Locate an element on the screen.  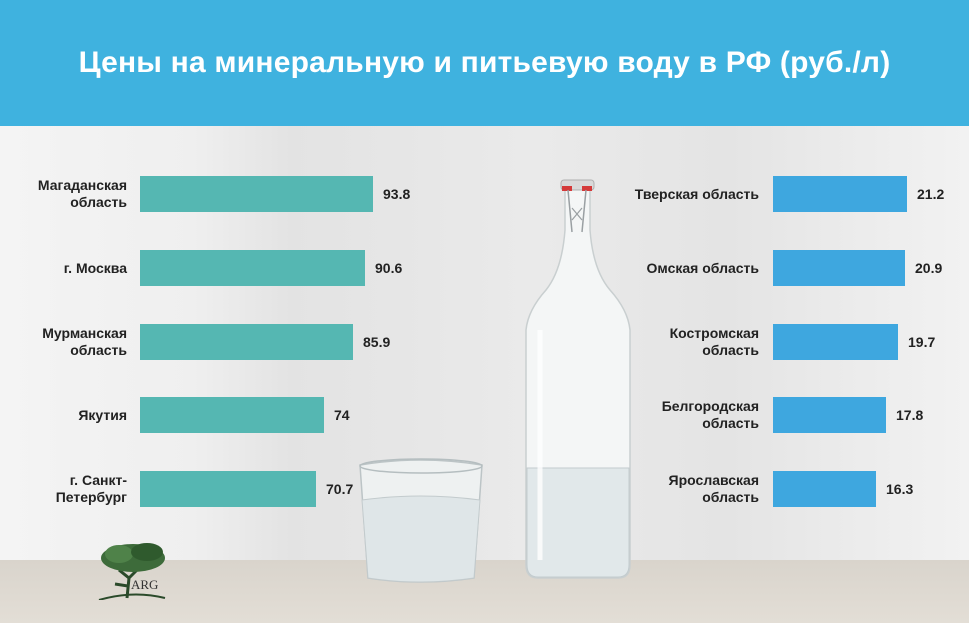
left-category-label-5: г. Санкт-Петербург is located at coordinates (91, 488).